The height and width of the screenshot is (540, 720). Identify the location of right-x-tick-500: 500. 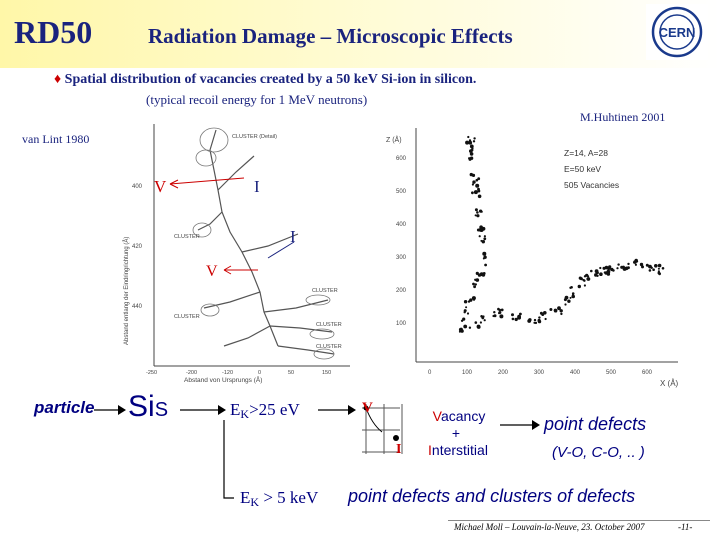
(611, 373).